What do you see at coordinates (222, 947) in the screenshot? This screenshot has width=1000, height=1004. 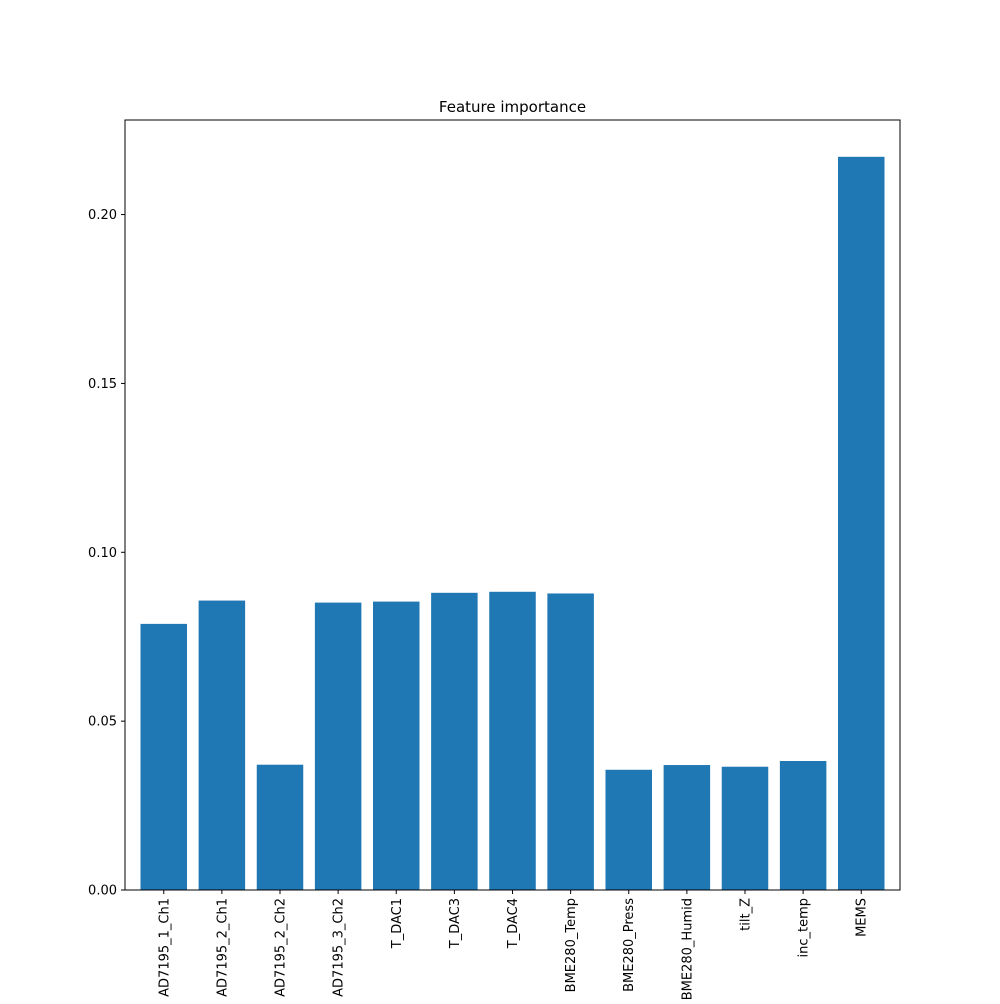 I see `x-tick-label: AD7195_2_Ch1` at bounding box center [222, 947].